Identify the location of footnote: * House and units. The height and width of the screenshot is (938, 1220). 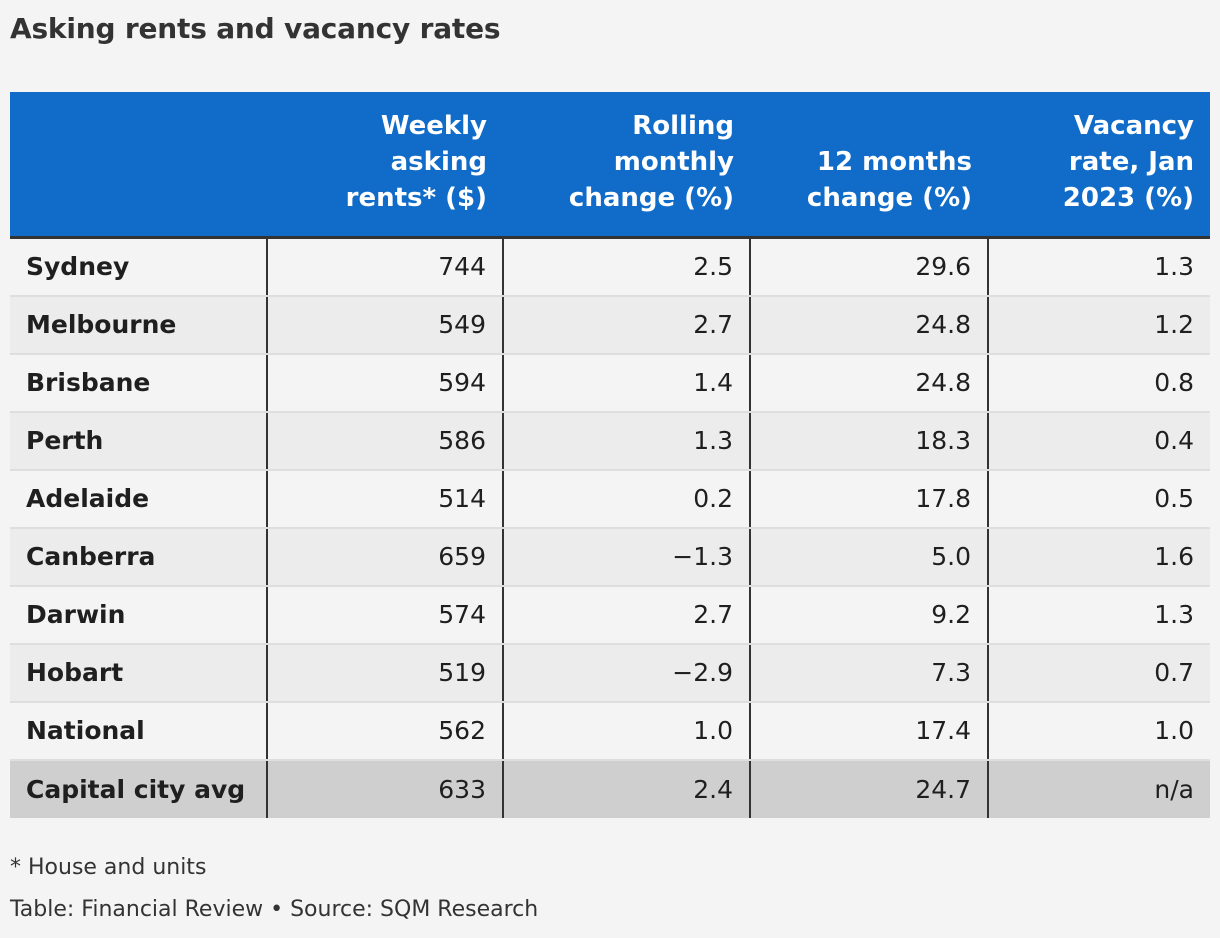
(108, 867).